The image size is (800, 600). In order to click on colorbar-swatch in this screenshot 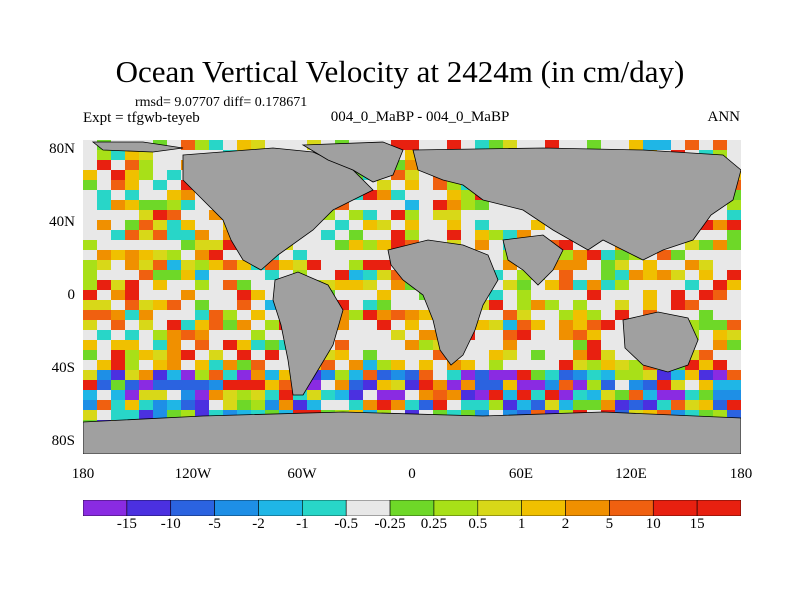, I will do `click(192, 508)`.